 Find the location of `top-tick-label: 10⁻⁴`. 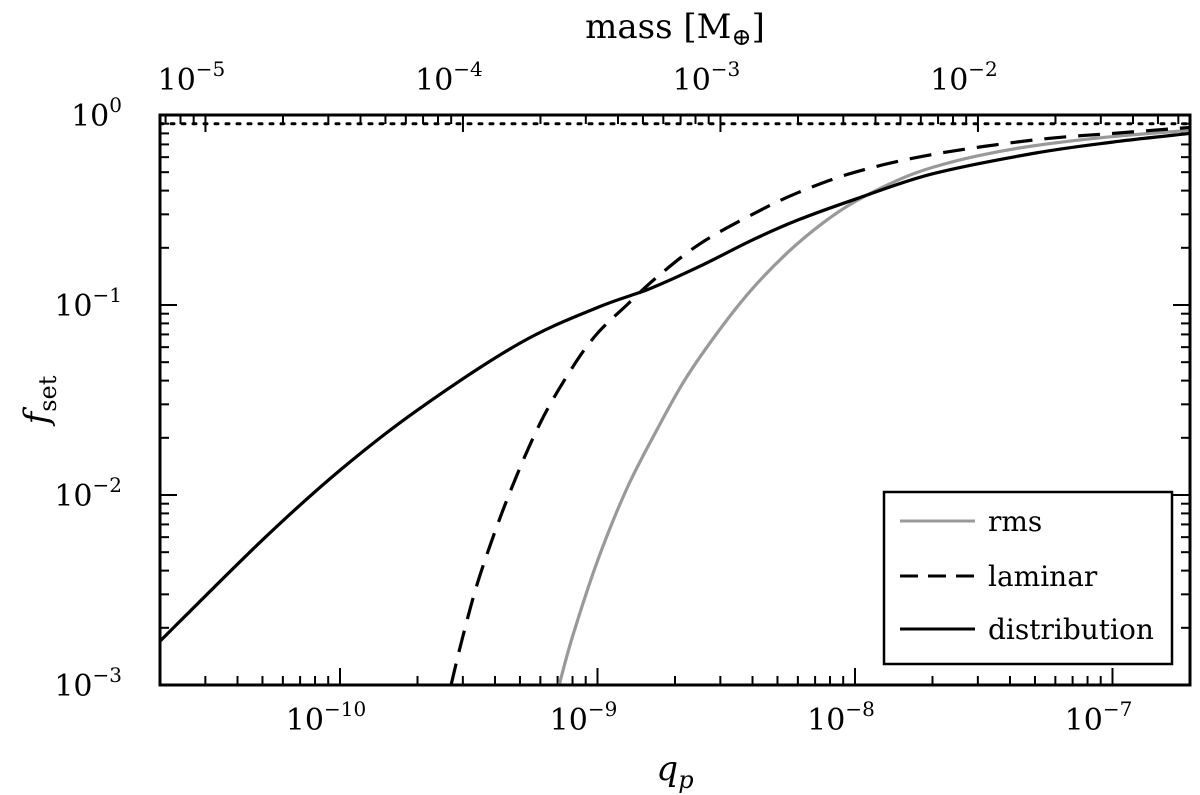

top-tick-label: 10⁻⁴ is located at coordinates (449, 77).